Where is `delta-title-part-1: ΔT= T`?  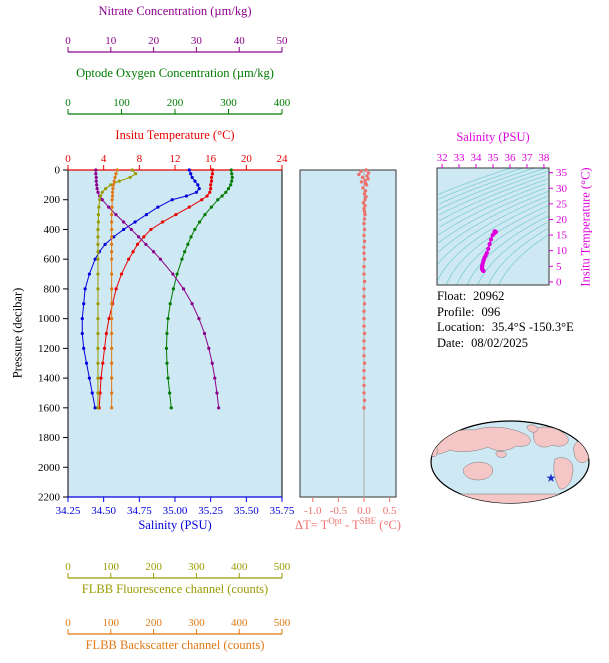
delta-title-part-1: ΔT= T is located at coordinates (312, 525).